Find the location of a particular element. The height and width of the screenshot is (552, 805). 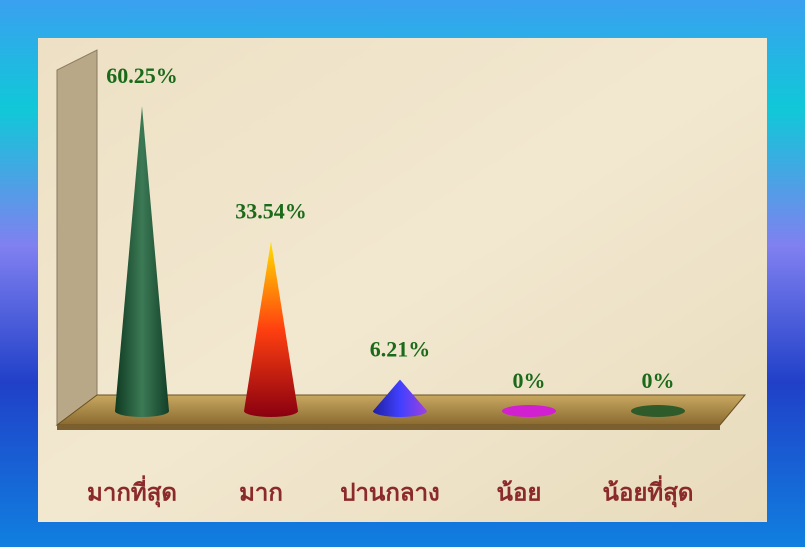

value-label: 33.54% is located at coordinates (271, 210).